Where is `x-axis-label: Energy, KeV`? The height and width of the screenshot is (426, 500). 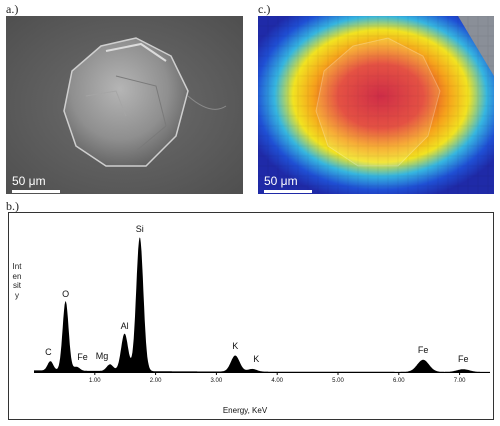 x-axis-label: Energy, KeV is located at coordinates (245, 410).